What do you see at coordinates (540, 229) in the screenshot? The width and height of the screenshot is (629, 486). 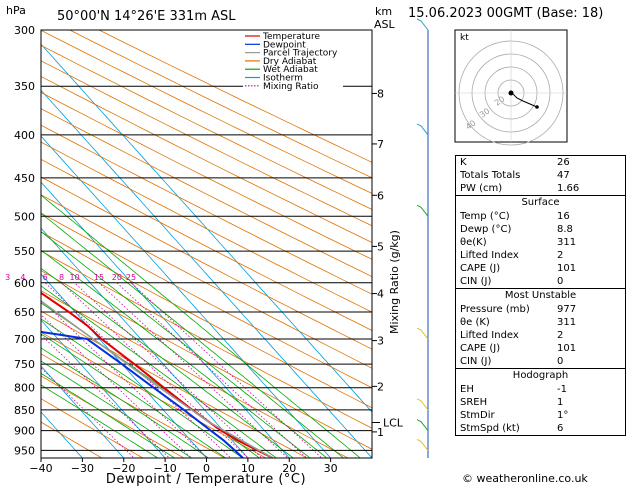 I see `index-row: Dewp (°C) 8.8` at bounding box center [540, 229].